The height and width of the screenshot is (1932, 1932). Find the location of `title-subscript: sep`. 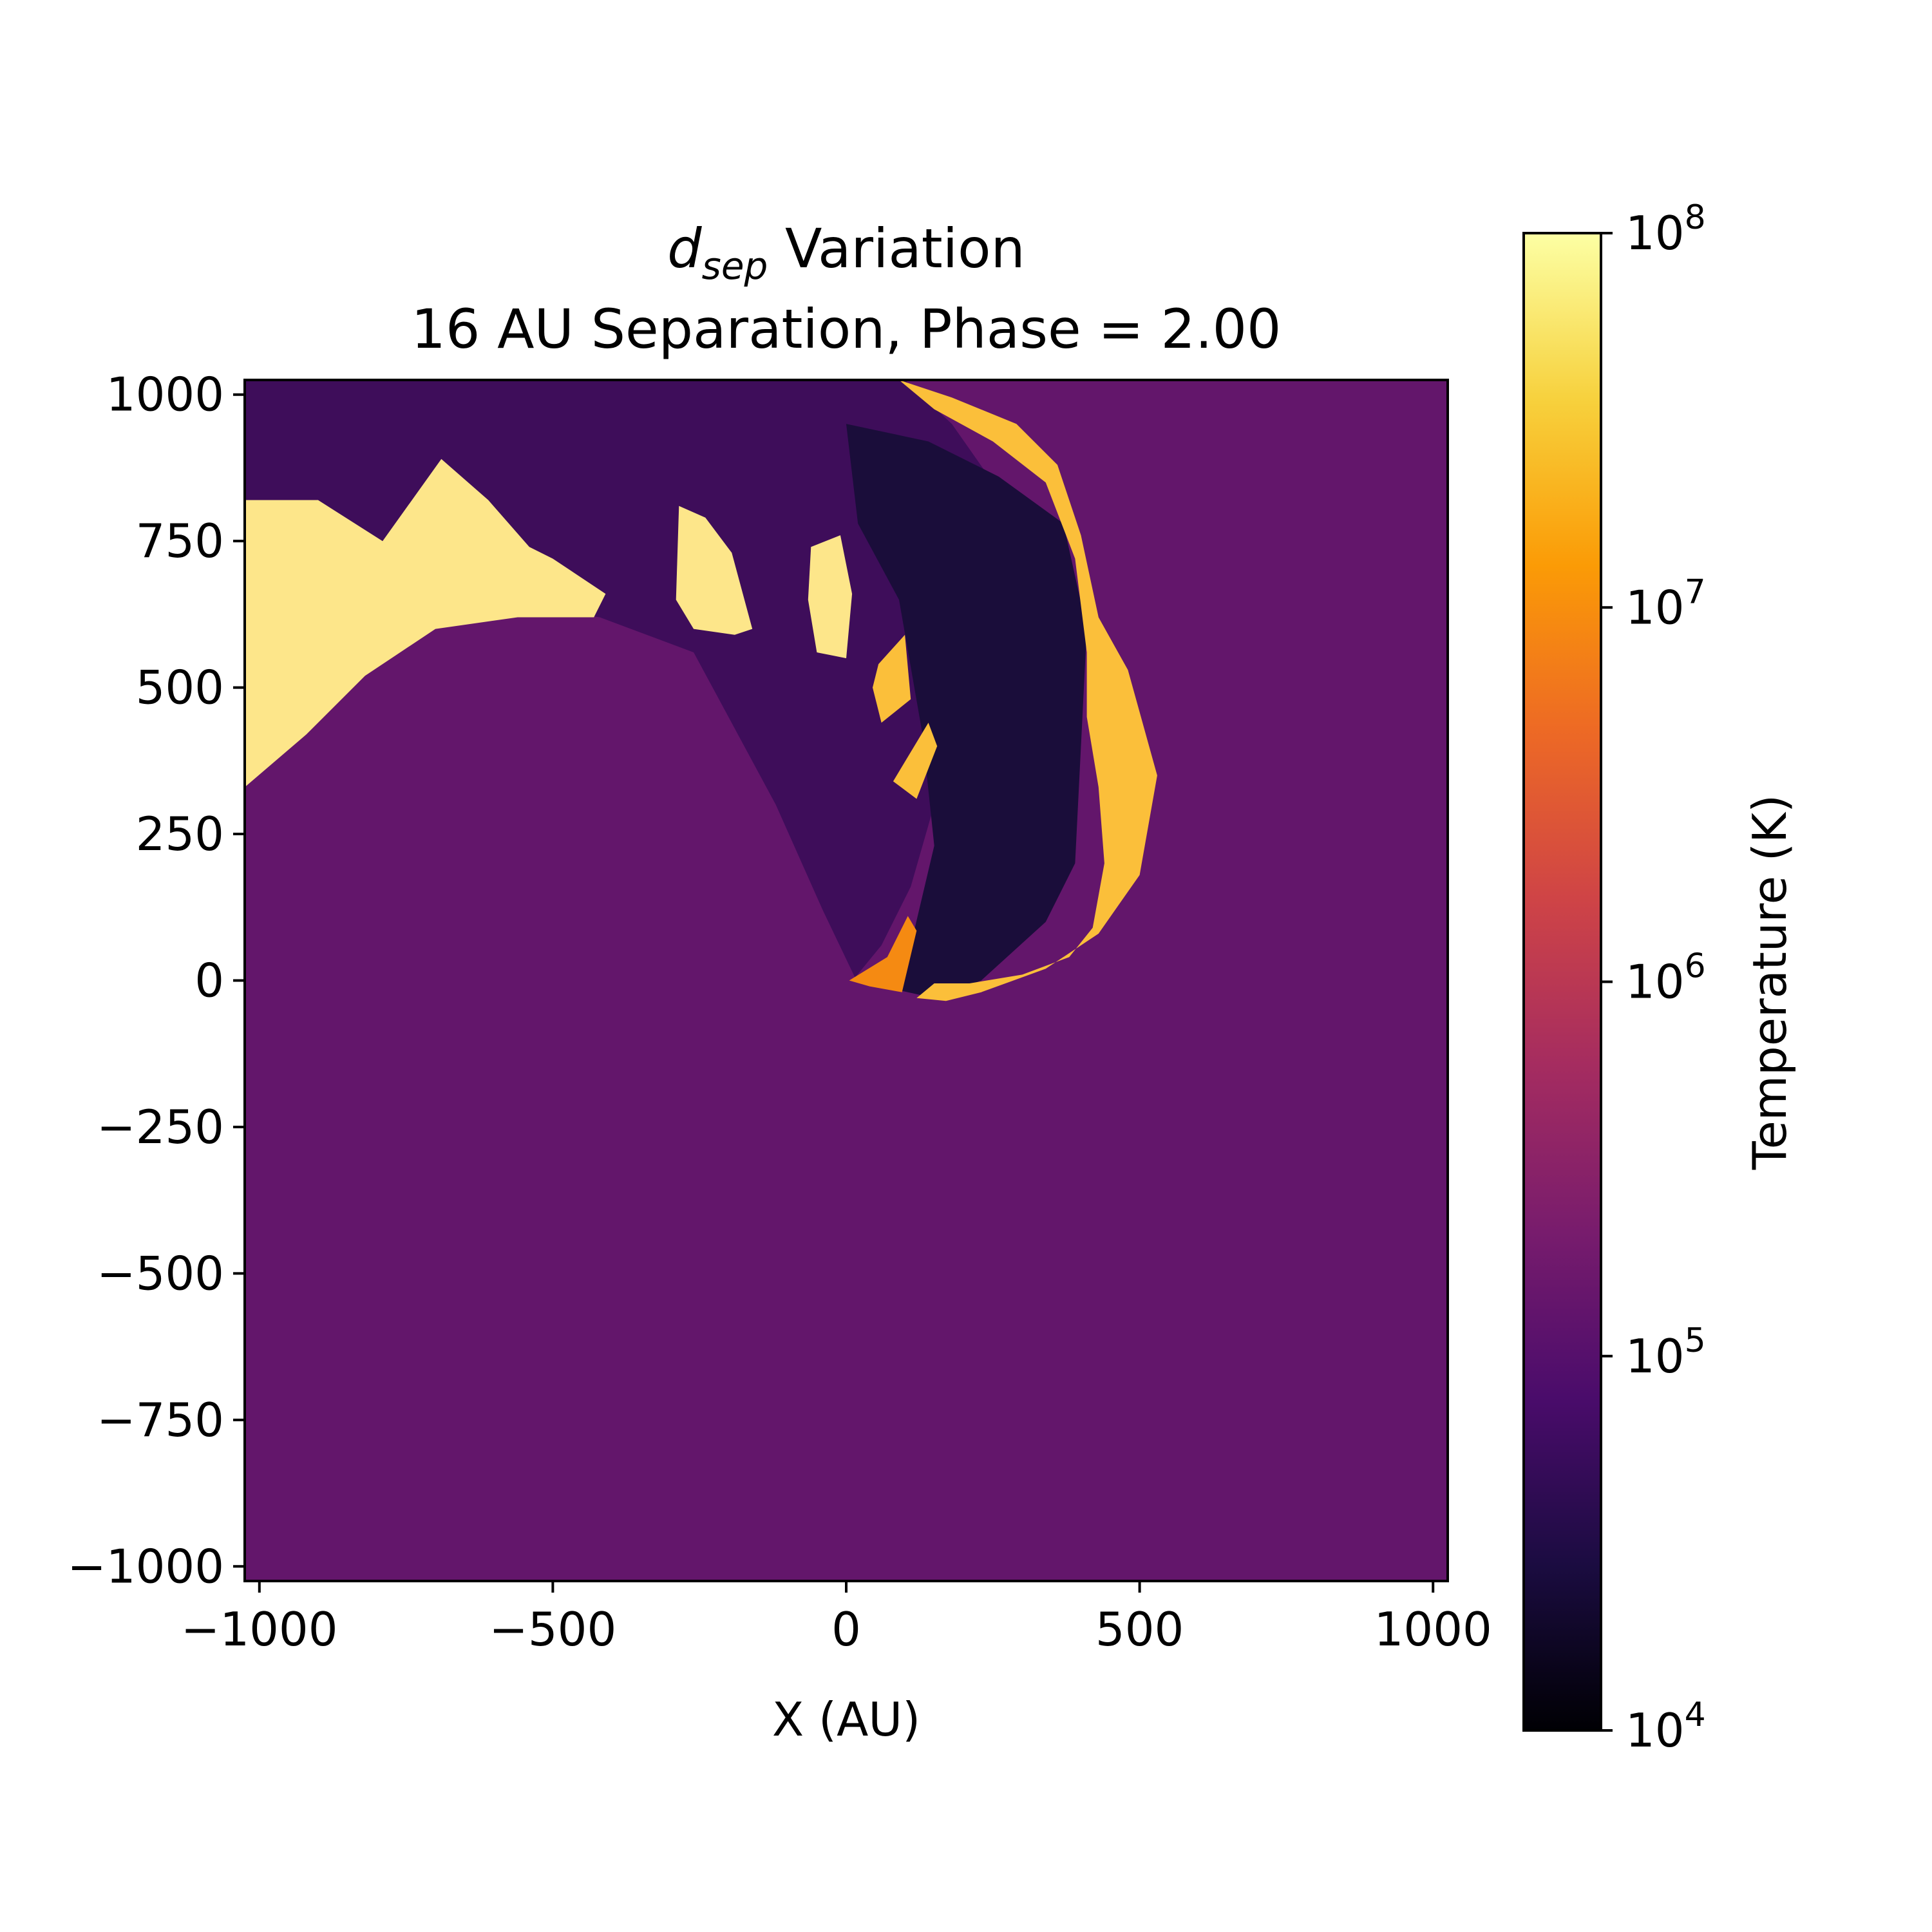

title-subscript: sep is located at coordinates (735, 266).